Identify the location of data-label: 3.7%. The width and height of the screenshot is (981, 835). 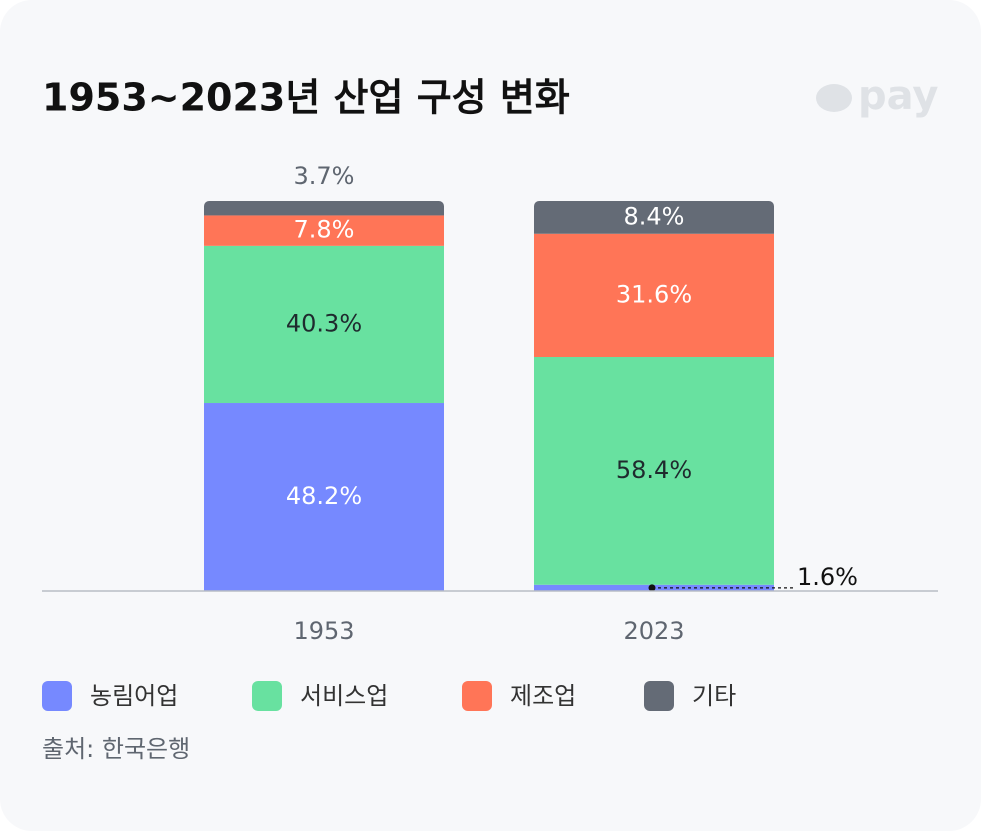
(324, 176).